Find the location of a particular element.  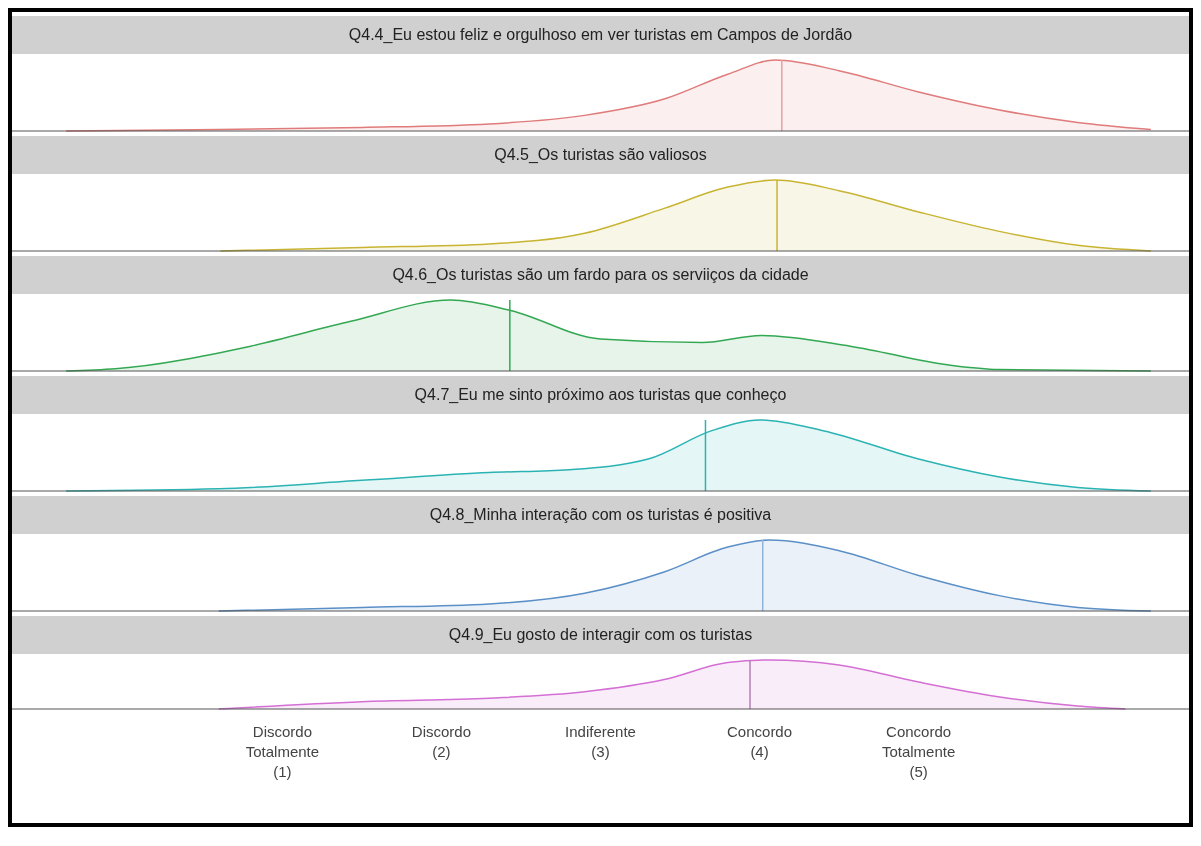

x-tick-label: Concordo Totalmente (5) is located at coordinates (918, 751).